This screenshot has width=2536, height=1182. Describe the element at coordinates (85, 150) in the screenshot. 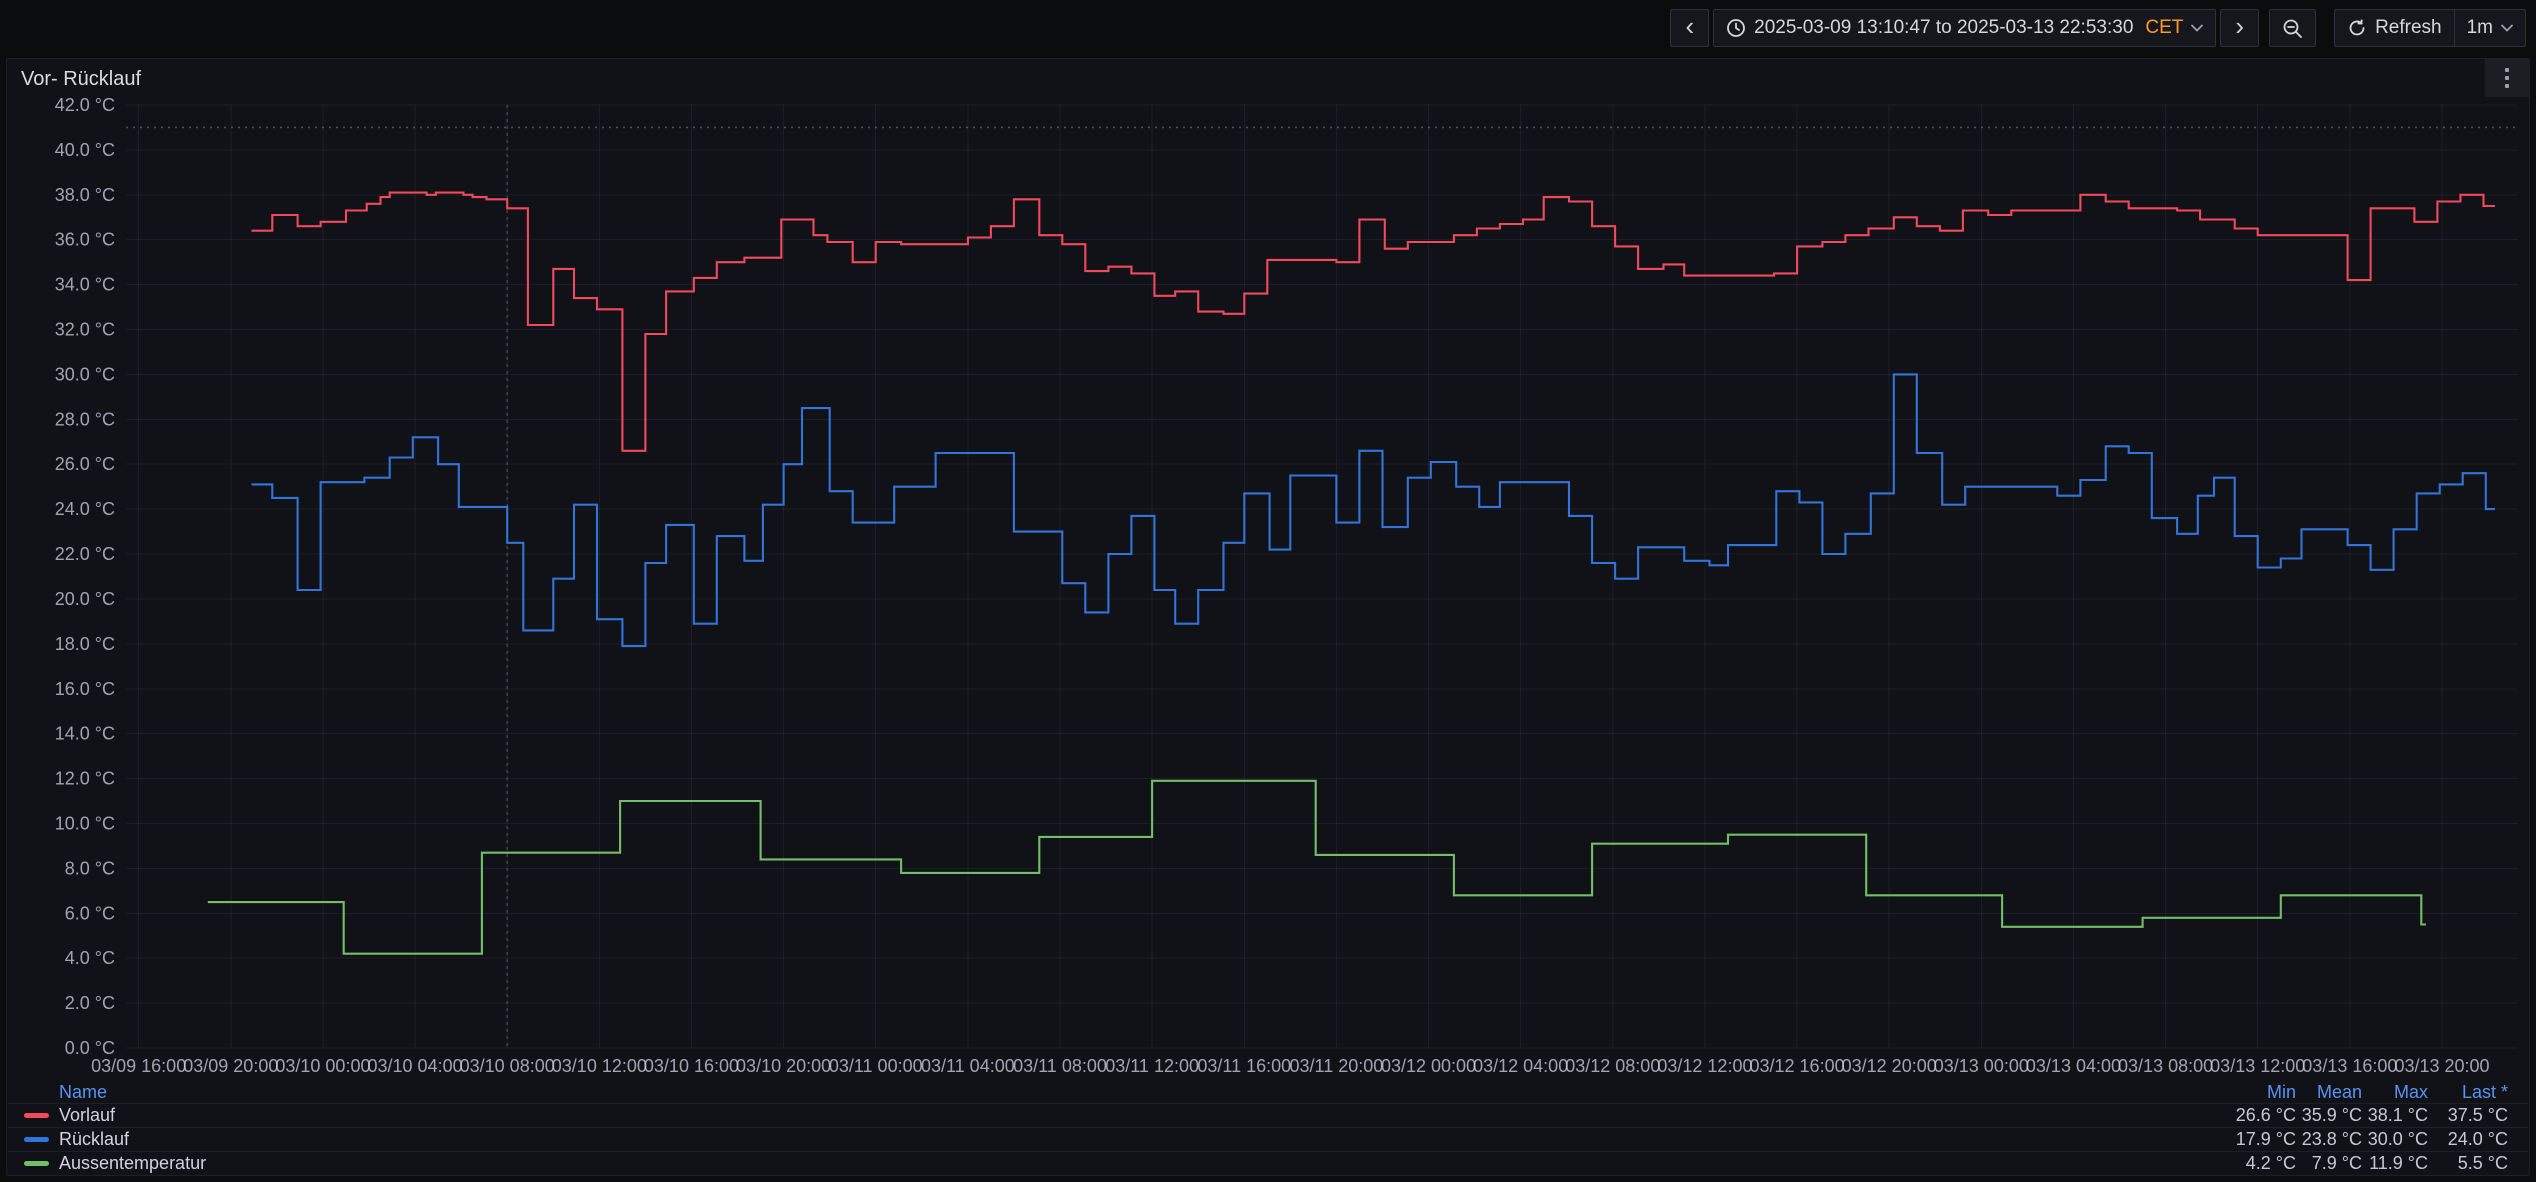

I see `y-axis-tick-label: 40.0 °C` at that location.